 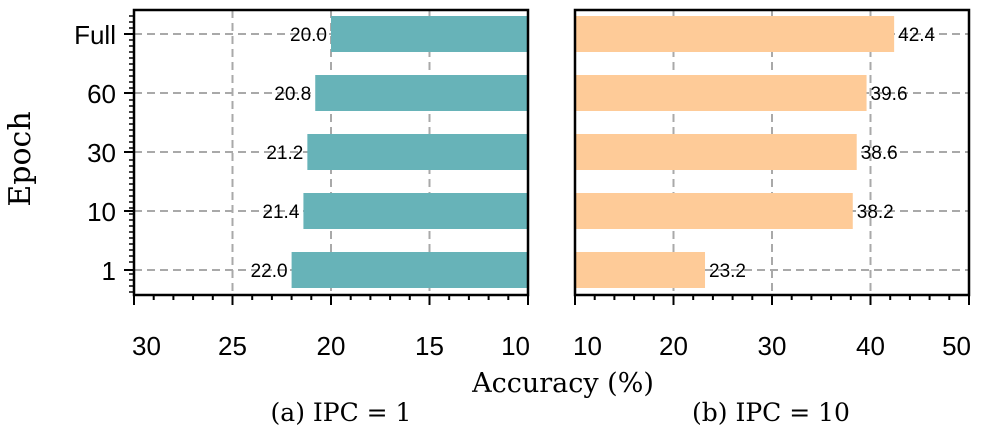 I want to click on bar-value-label: 38.2, so click(x=875, y=212).